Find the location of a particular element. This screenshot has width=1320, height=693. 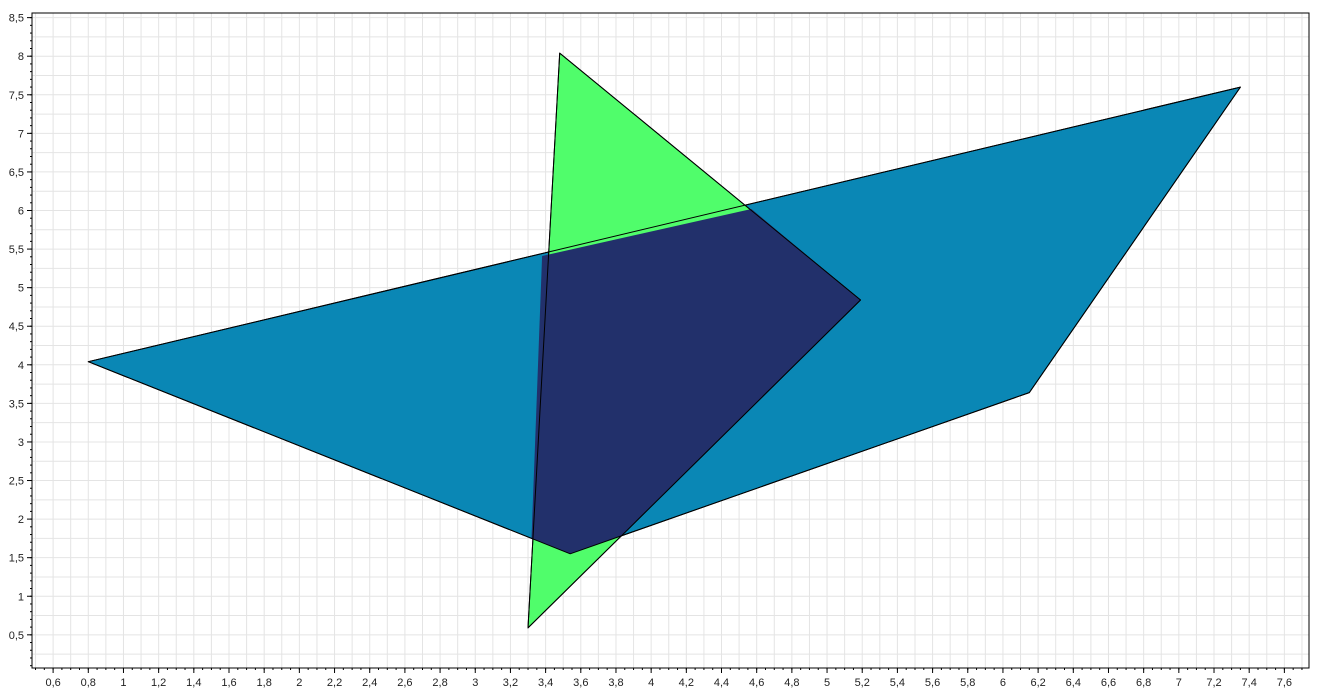

x-tick-label: 0,6 is located at coordinates (52, 683).